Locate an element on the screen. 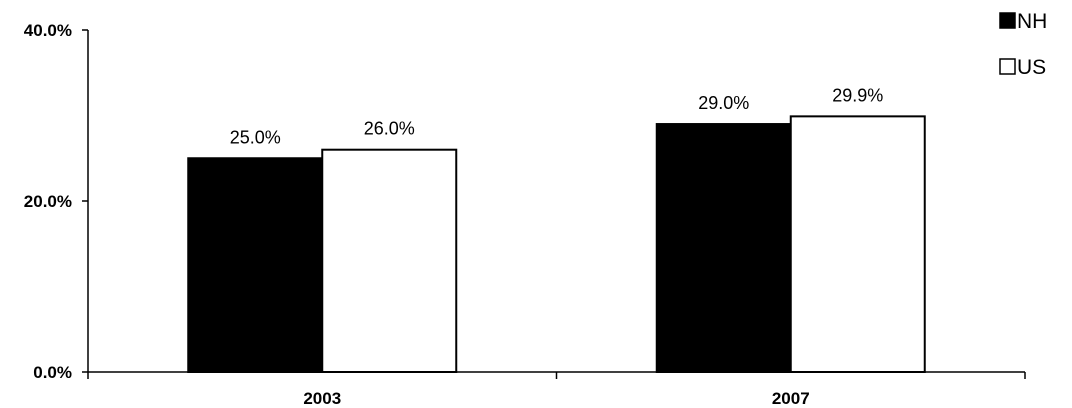 This screenshot has width=1072, height=408. legend-label-us: US is located at coordinates (1031, 67).